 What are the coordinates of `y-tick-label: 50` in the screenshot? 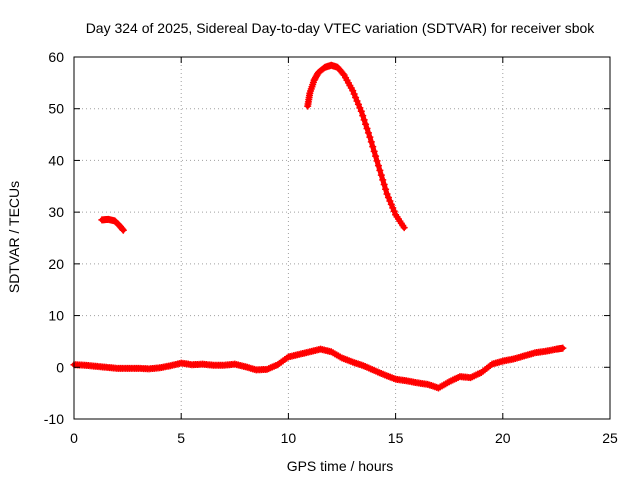 It's located at (56, 109).